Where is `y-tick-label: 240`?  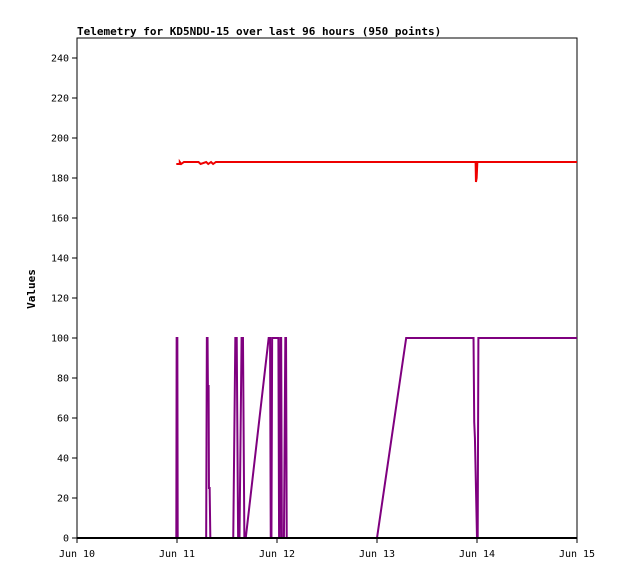 y-tick-label: 240 is located at coordinates (60, 59).